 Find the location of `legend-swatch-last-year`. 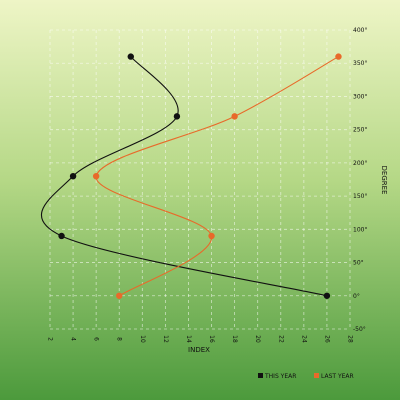

legend-swatch-last-year is located at coordinates (316, 375).